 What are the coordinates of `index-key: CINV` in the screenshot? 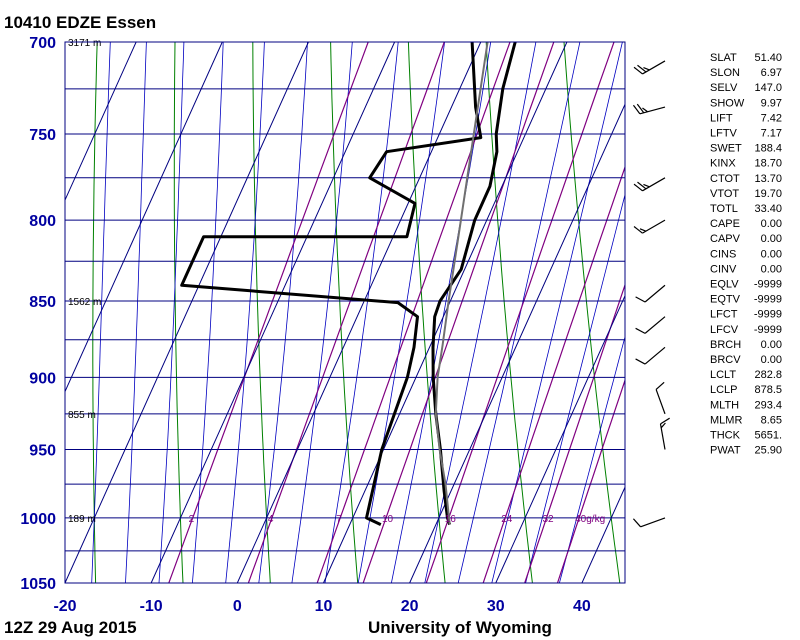 It's located at (723, 269).